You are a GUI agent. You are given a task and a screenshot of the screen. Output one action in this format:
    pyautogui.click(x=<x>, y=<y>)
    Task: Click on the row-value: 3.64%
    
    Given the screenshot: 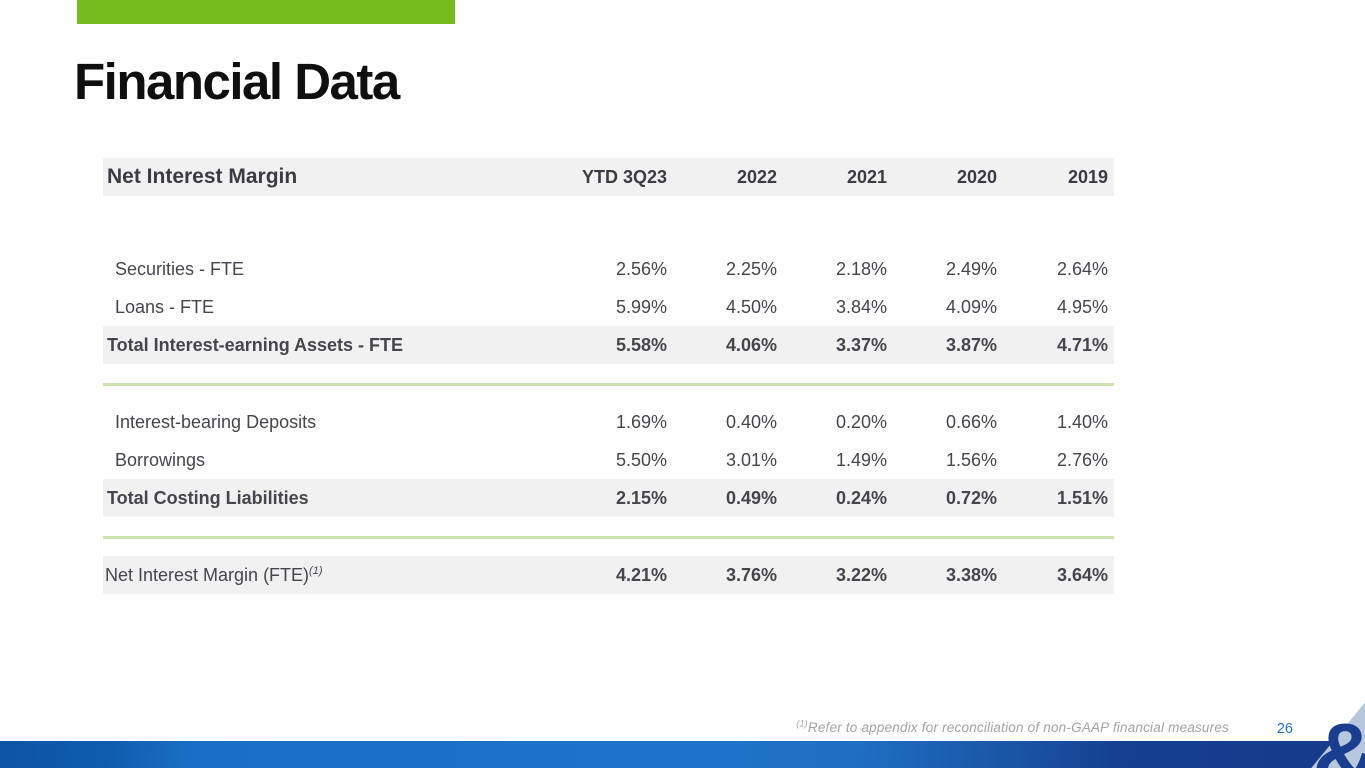 What is the action you would take?
    pyautogui.click(x=1082, y=574)
    